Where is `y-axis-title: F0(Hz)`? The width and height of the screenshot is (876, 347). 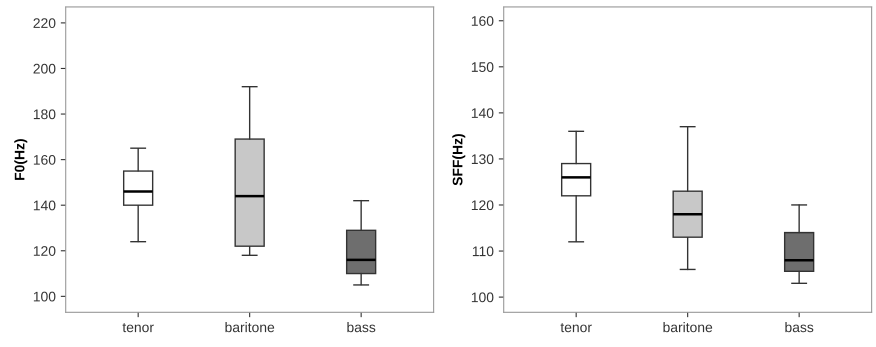 y-axis-title: F0(Hz) is located at coordinates (21, 159).